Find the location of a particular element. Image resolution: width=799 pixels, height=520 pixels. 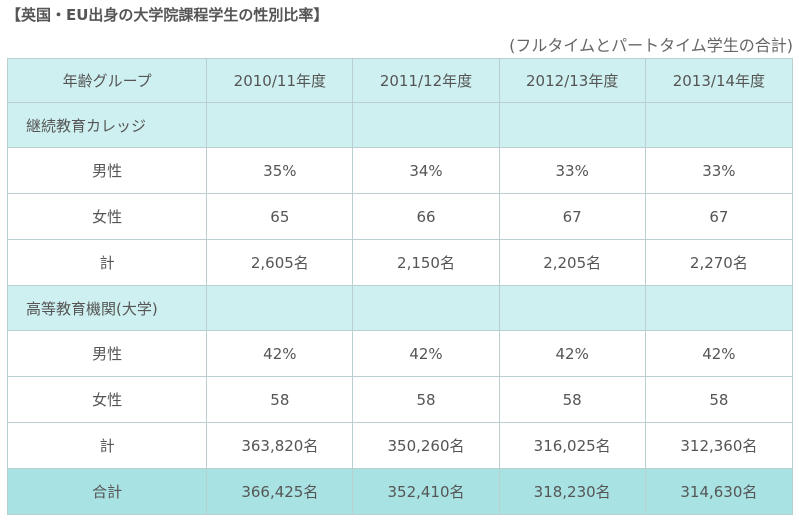

section-label: 高等教育機関(大学) is located at coordinates (107, 308).